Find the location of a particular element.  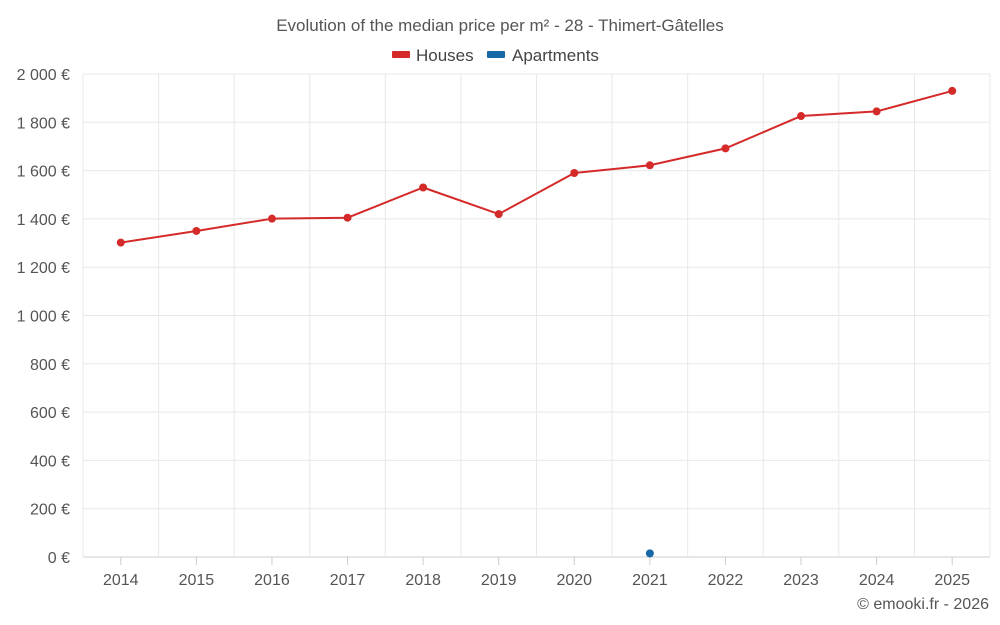

legend-label-houses: Houses is located at coordinates (445, 55).